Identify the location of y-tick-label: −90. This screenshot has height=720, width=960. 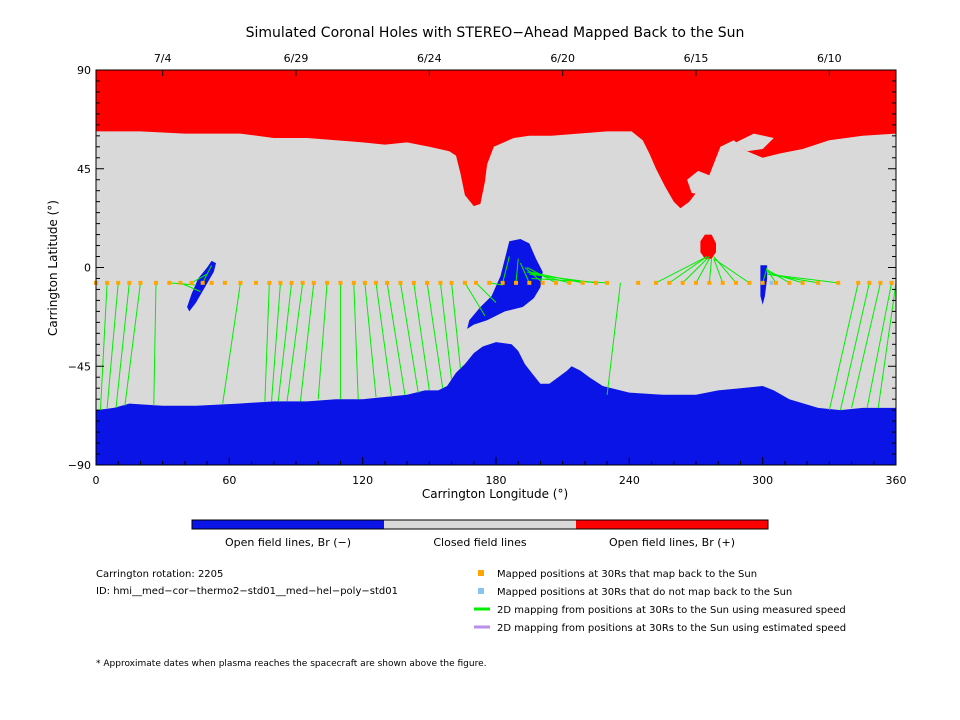
(79, 465).